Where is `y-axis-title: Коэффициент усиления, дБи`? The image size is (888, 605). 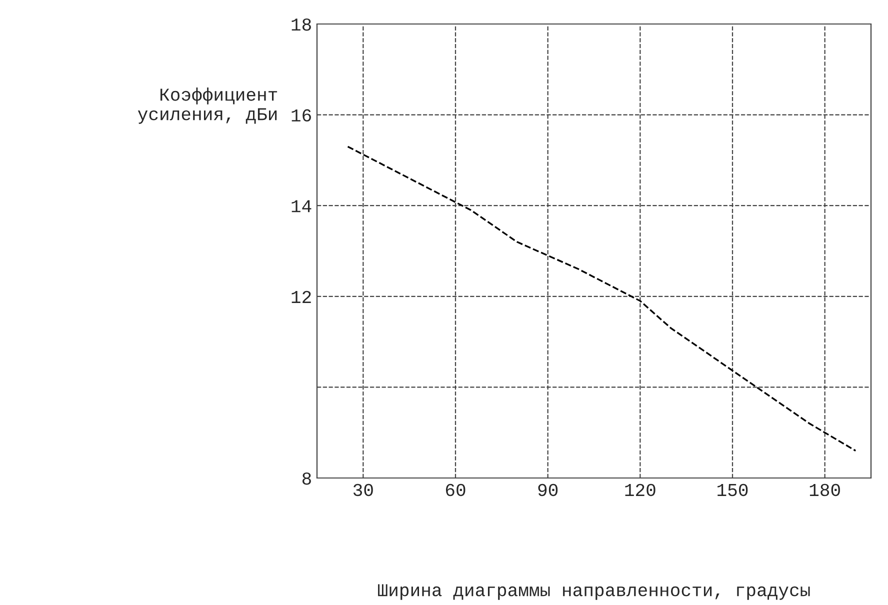
y-axis-title: Коэффициент усиления, дБи is located at coordinates (208, 106).